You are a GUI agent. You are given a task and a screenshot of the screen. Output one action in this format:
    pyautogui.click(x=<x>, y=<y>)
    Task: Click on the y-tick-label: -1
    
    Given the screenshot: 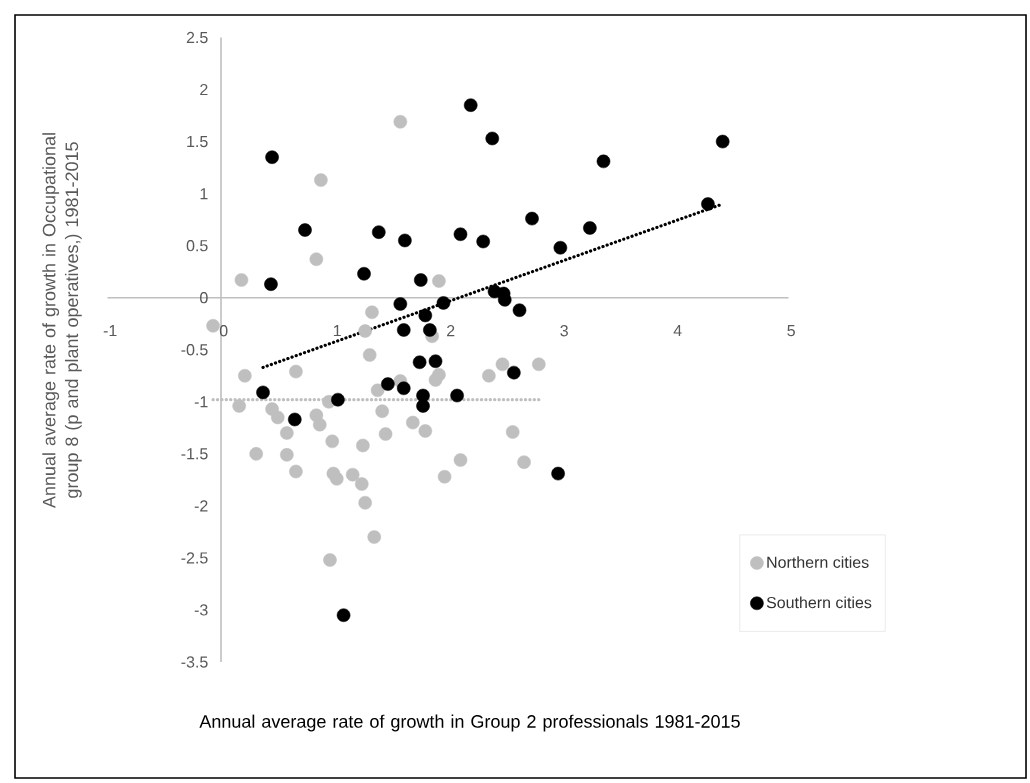 What is the action you would take?
    pyautogui.click(x=201, y=402)
    